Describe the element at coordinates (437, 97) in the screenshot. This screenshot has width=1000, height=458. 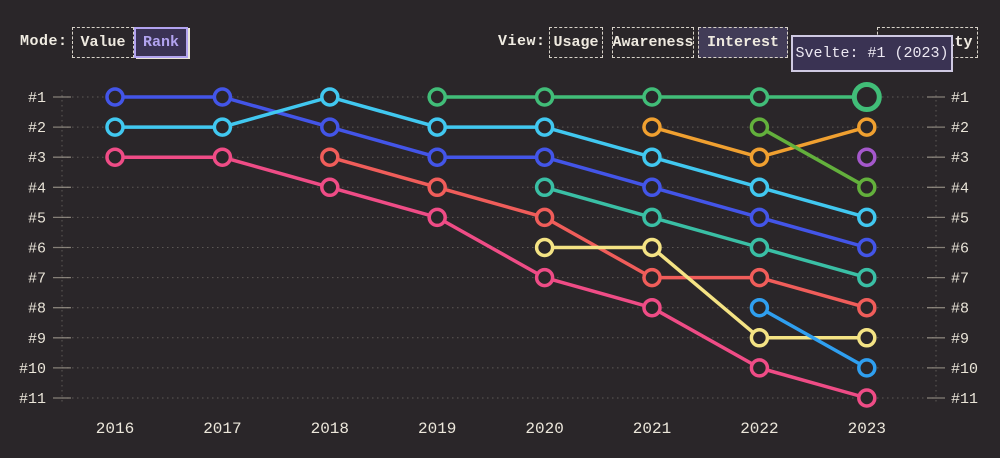
I see `data-point-svelte-green-2019` at that location.